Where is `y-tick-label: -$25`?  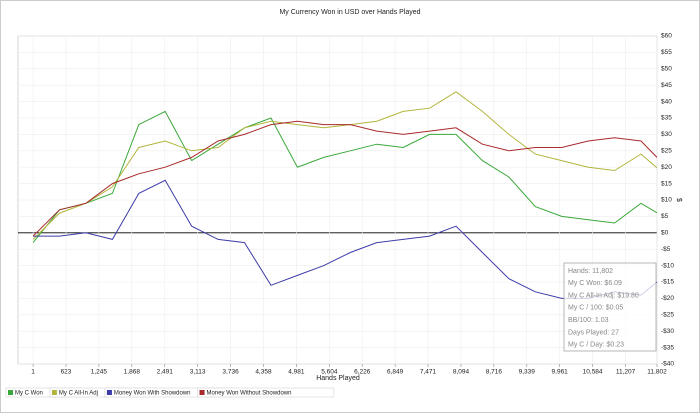
y-tick-label: -$25 is located at coordinates (667, 315).